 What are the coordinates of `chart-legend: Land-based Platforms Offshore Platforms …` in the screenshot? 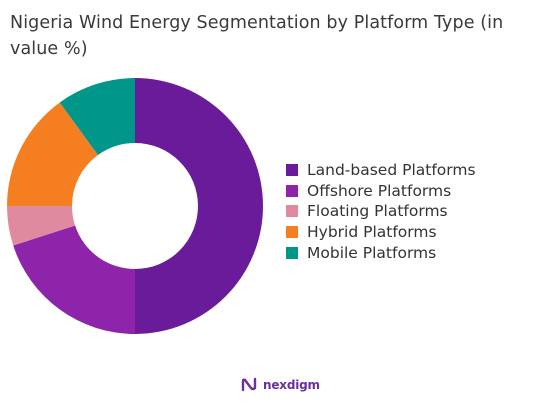 It's located at (381, 211).